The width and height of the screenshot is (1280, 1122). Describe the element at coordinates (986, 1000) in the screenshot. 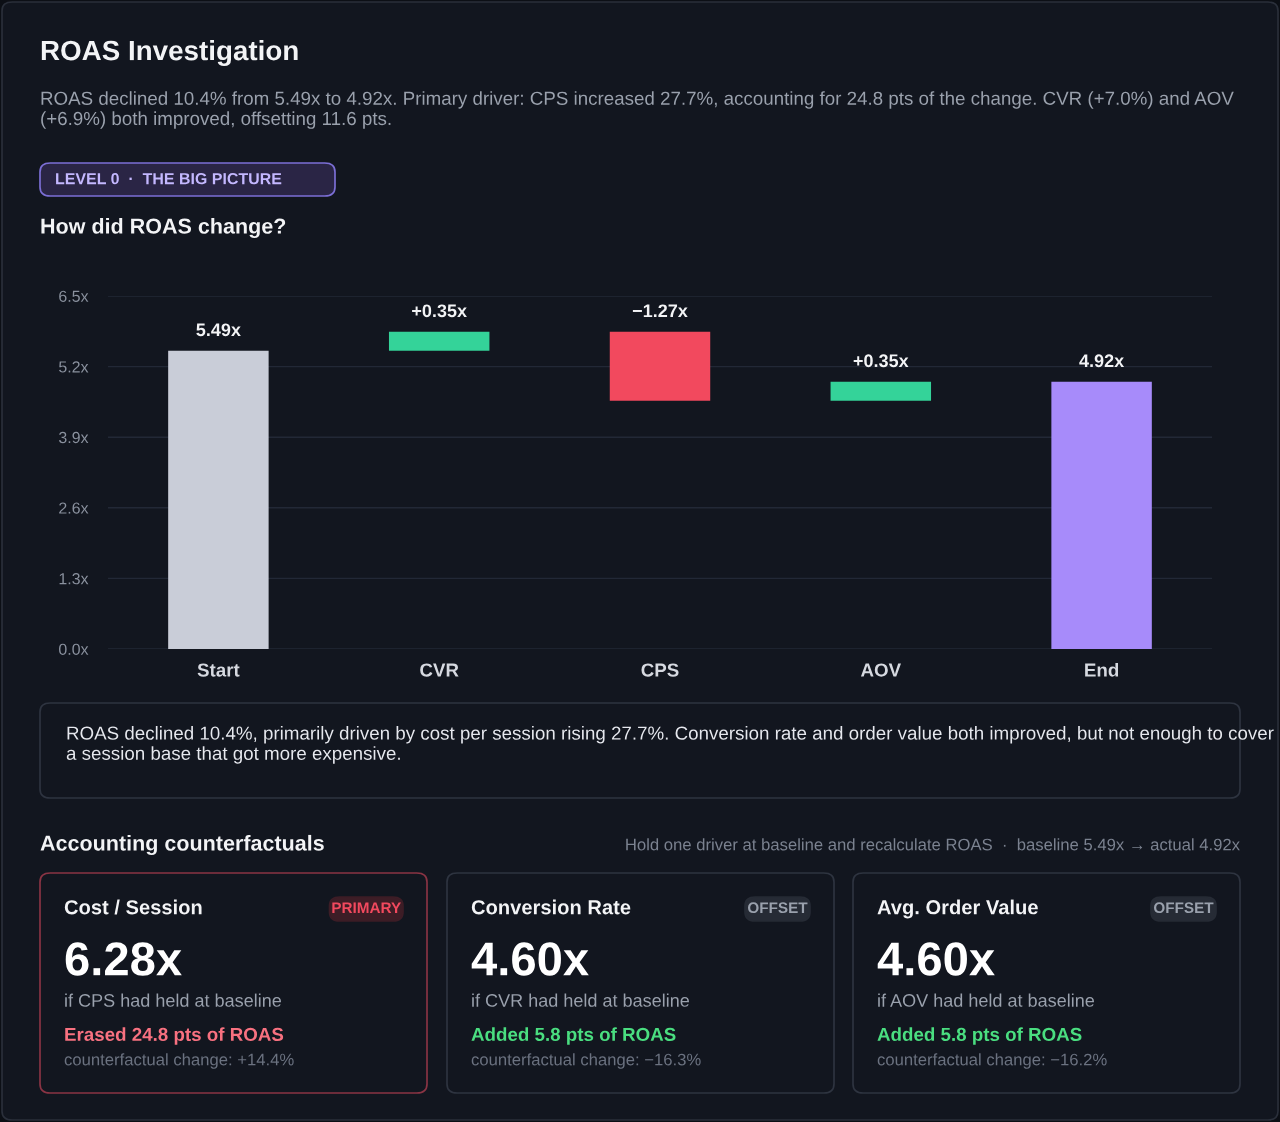

I see `text: if AOV had held at baseline` at that location.